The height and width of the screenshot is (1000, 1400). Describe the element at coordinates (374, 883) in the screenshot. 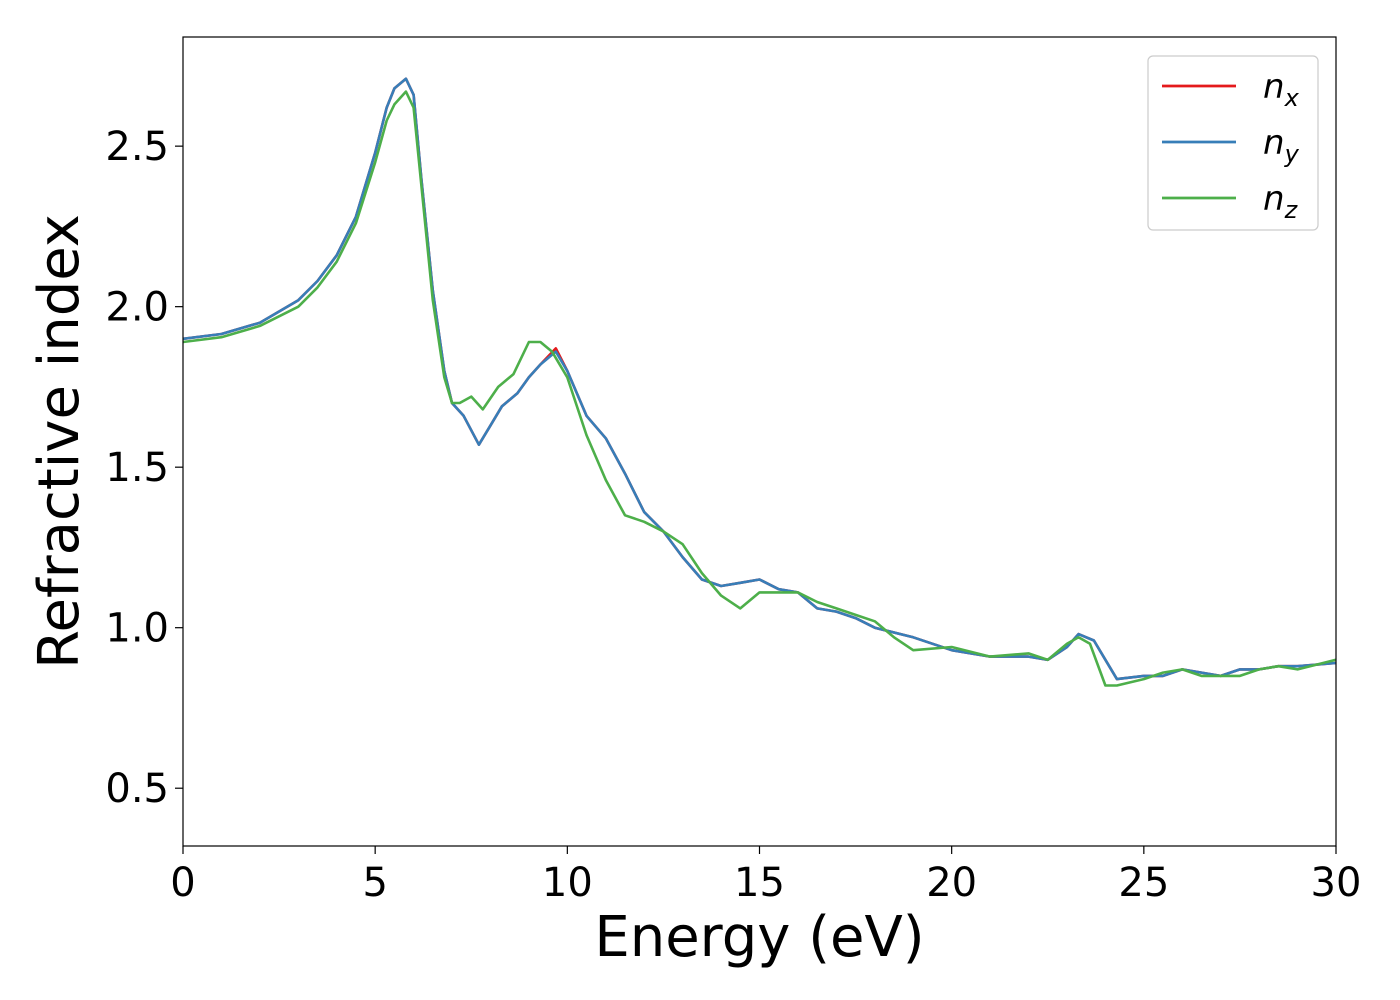

I see `x-tick-label: 5` at that location.